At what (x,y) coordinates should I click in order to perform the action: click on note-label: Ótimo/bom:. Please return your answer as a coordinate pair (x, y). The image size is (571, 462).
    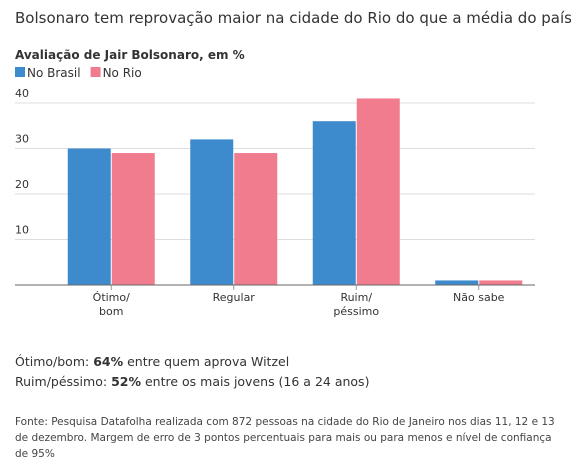
    Looking at the image, I should click on (52, 361).